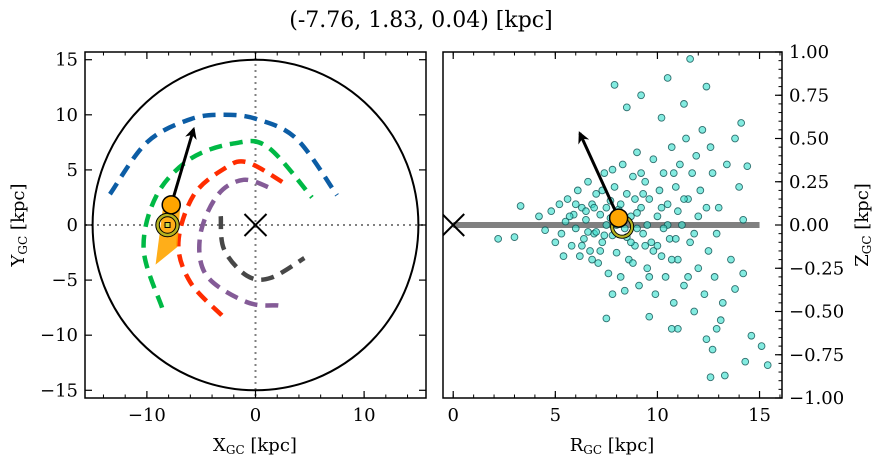 Image resolution: width=887 pixels, height=464 pixels. Describe the element at coordinates (19, 226) in the screenshot. I see `left-y-axis-label: YGC [kpc]` at that location.